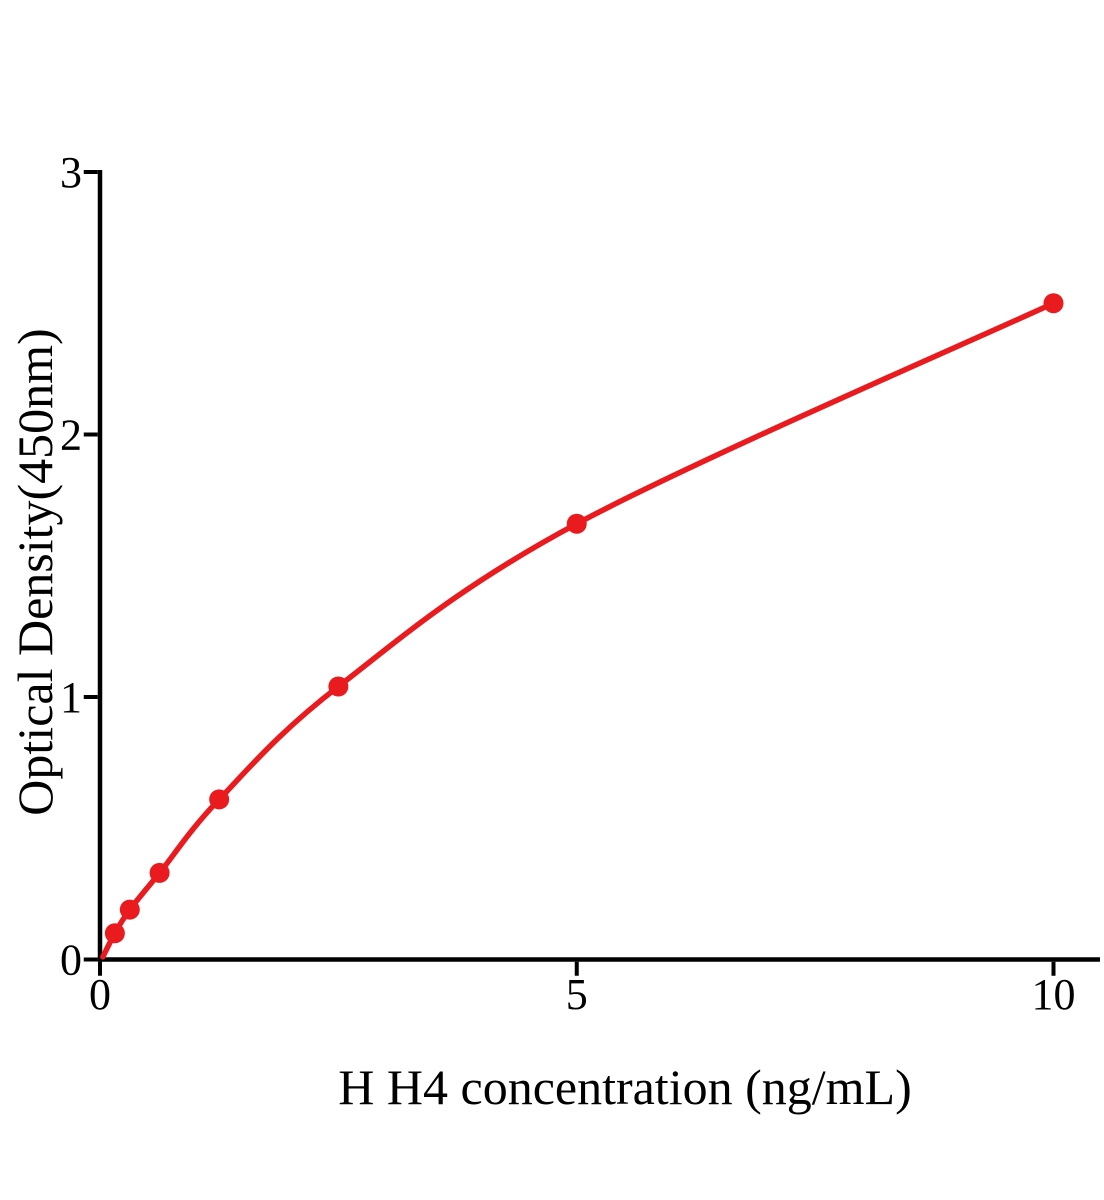 The width and height of the screenshot is (1104, 1200). What do you see at coordinates (577, 994) in the screenshot?
I see `x-tick-label: 5` at bounding box center [577, 994].